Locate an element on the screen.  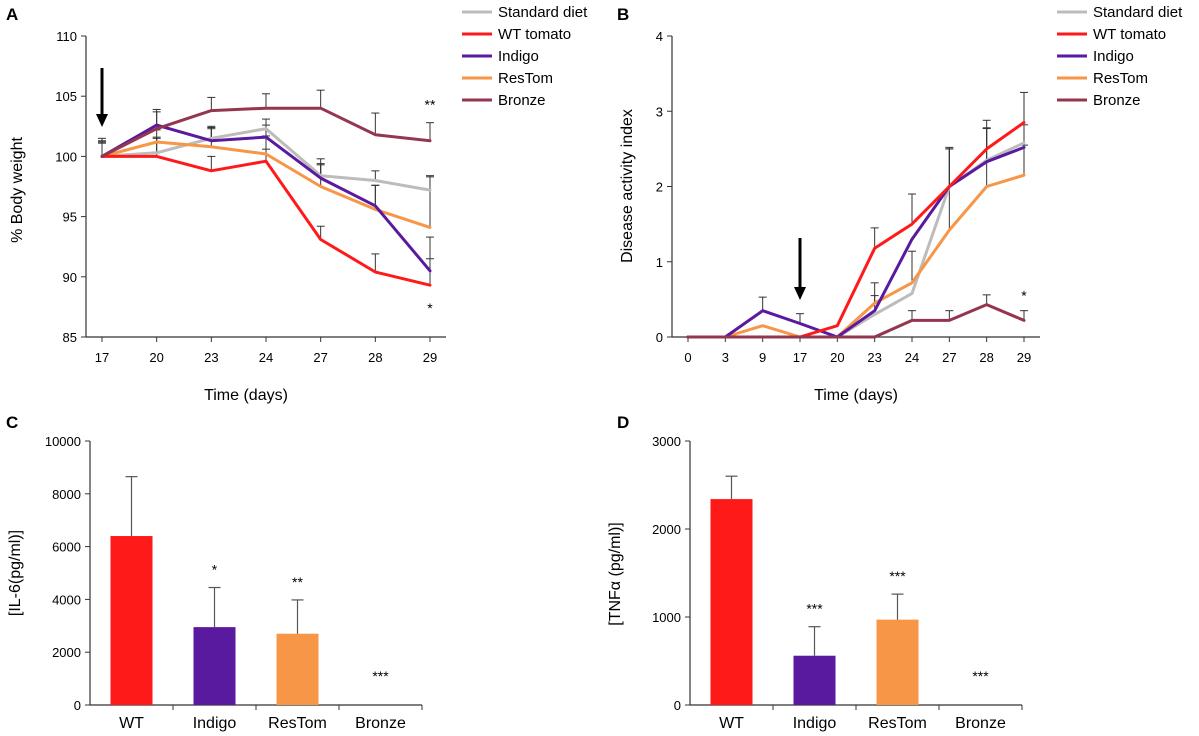
y-tick-label: 100 is located at coordinates (66, 156).